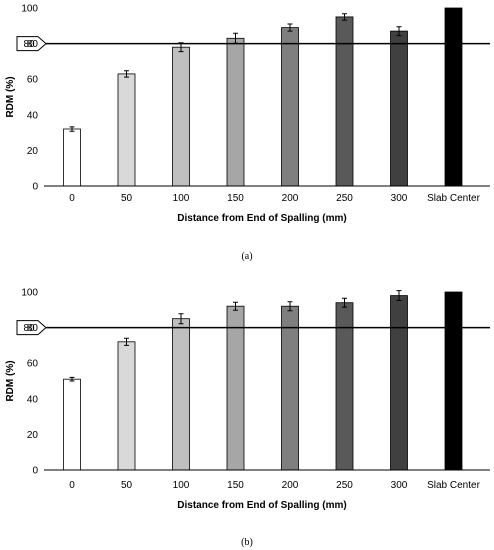 This screenshot has height=550, width=494. Describe the element at coordinates (29, 382) in the screenshot. I see `chart-b-y-ticks: 0 20 40 60 80 100` at that location.